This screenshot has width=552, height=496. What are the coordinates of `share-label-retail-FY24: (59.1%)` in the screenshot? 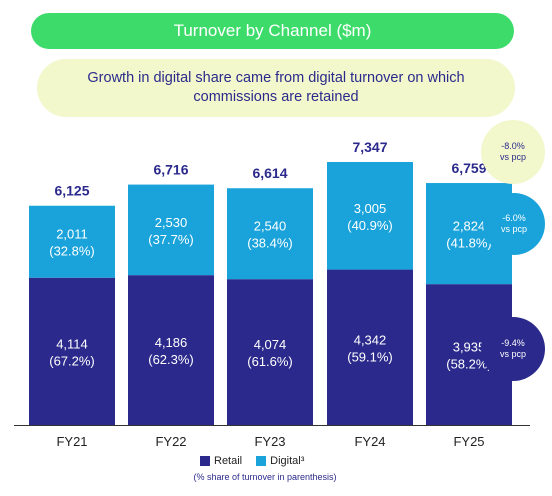 It's located at (370, 356).